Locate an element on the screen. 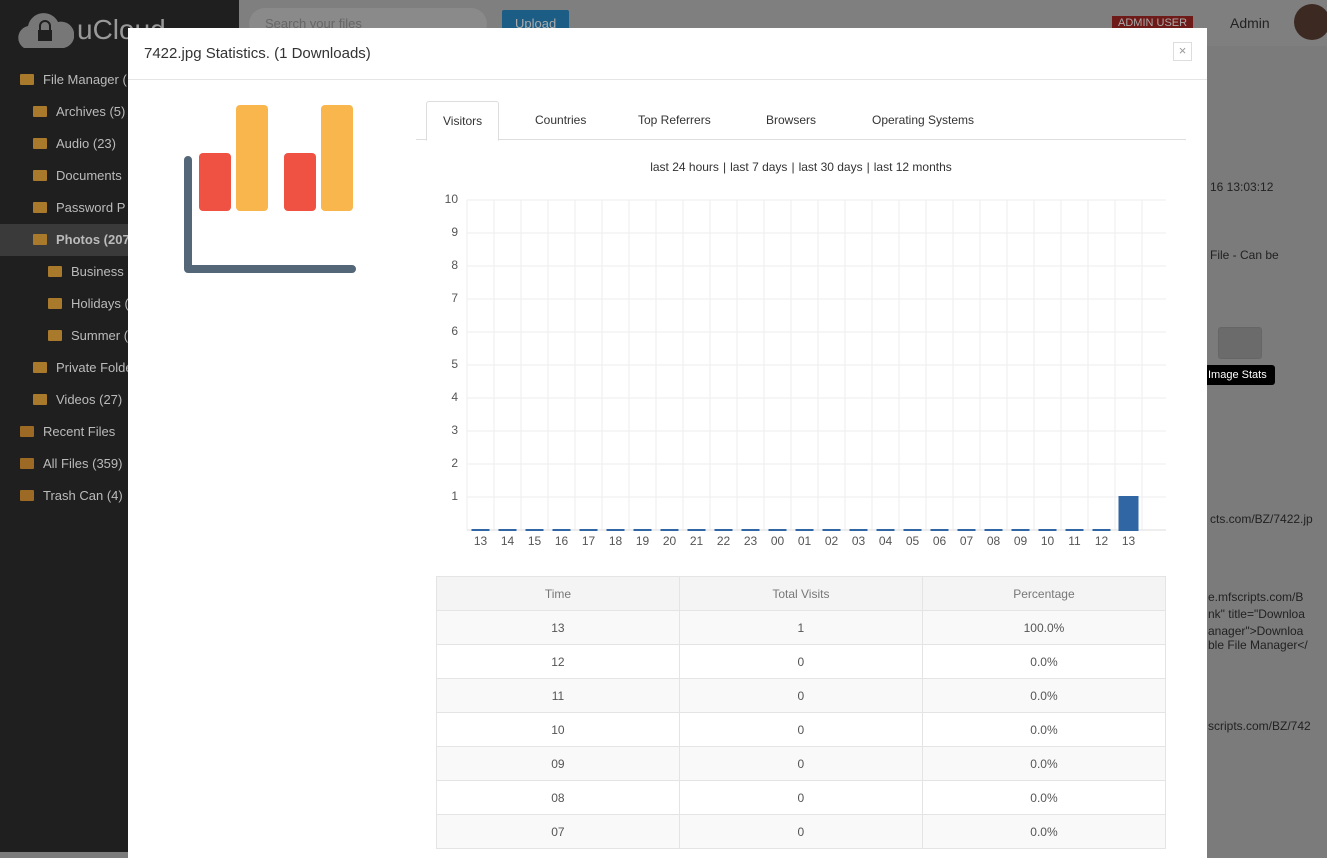 The image size is (1327, 858). x-tick-label: 18 is located at coordinates (616, 541).